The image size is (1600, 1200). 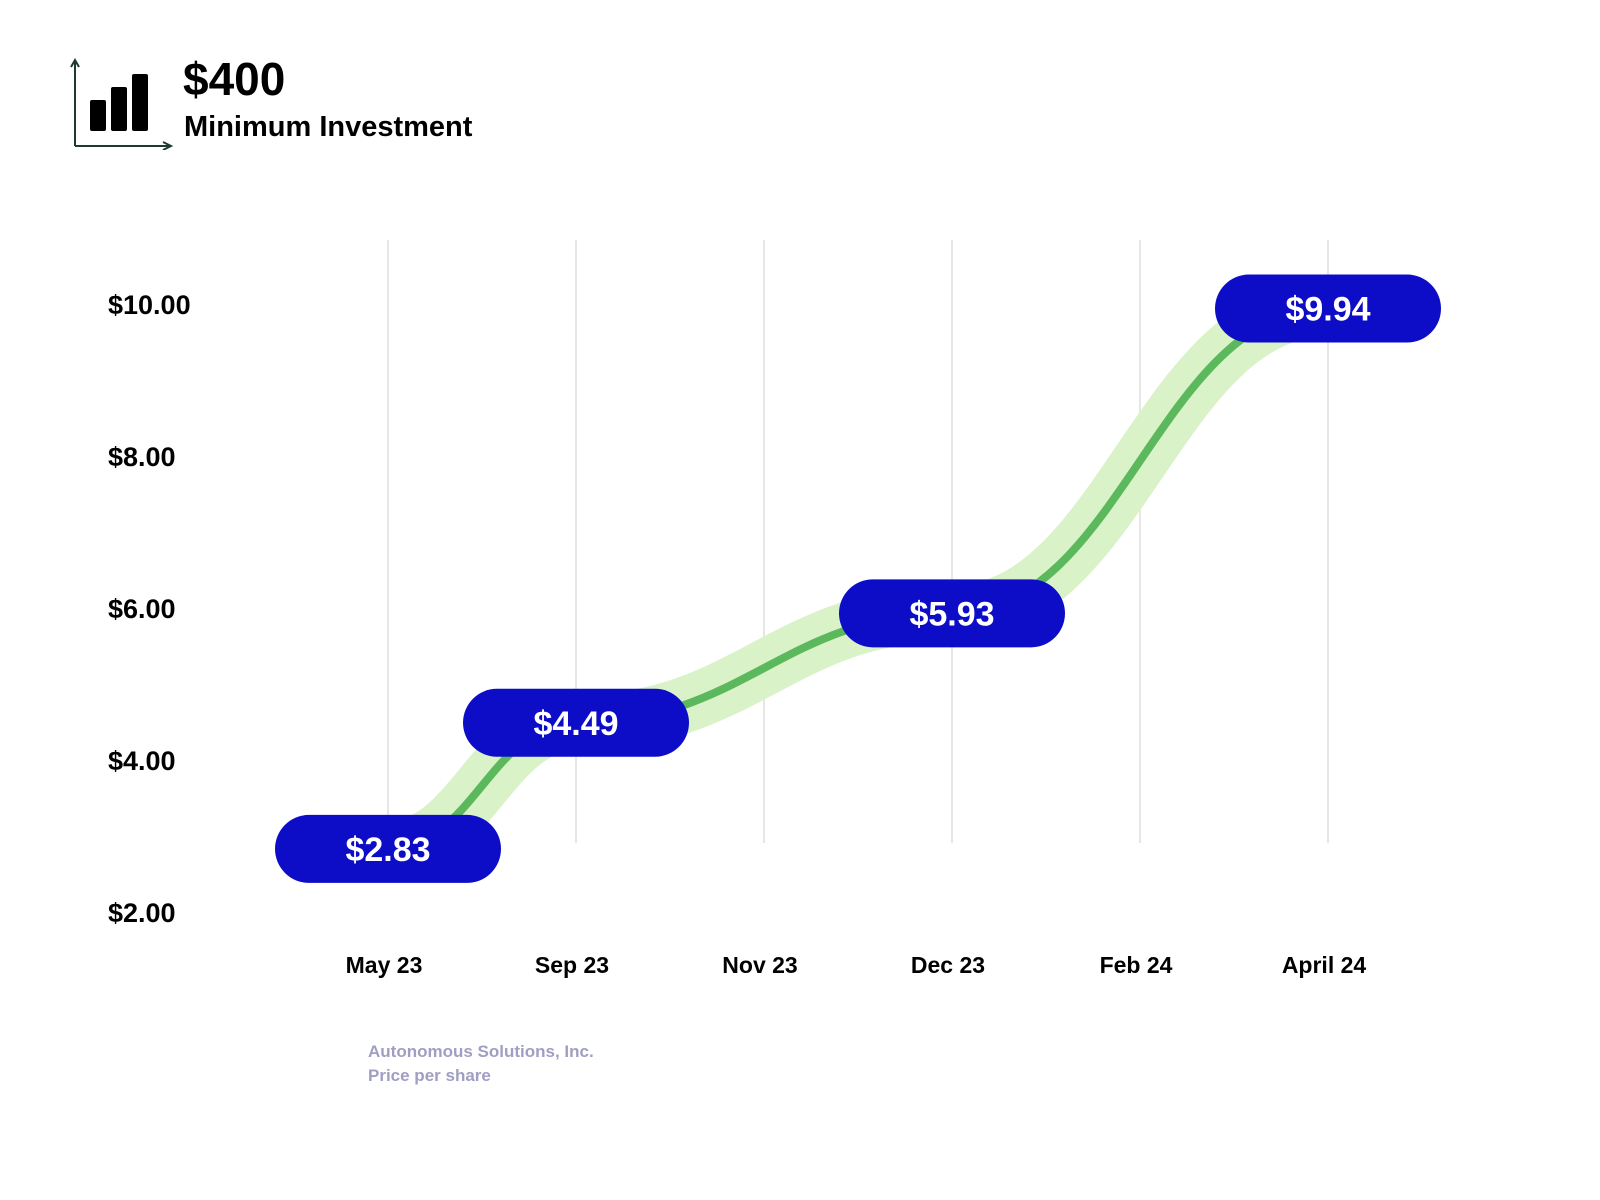 What do you see at coordinates (234, 79) in the screenshot?
I see `header-amount: $400` at bounding box center [234, 79].